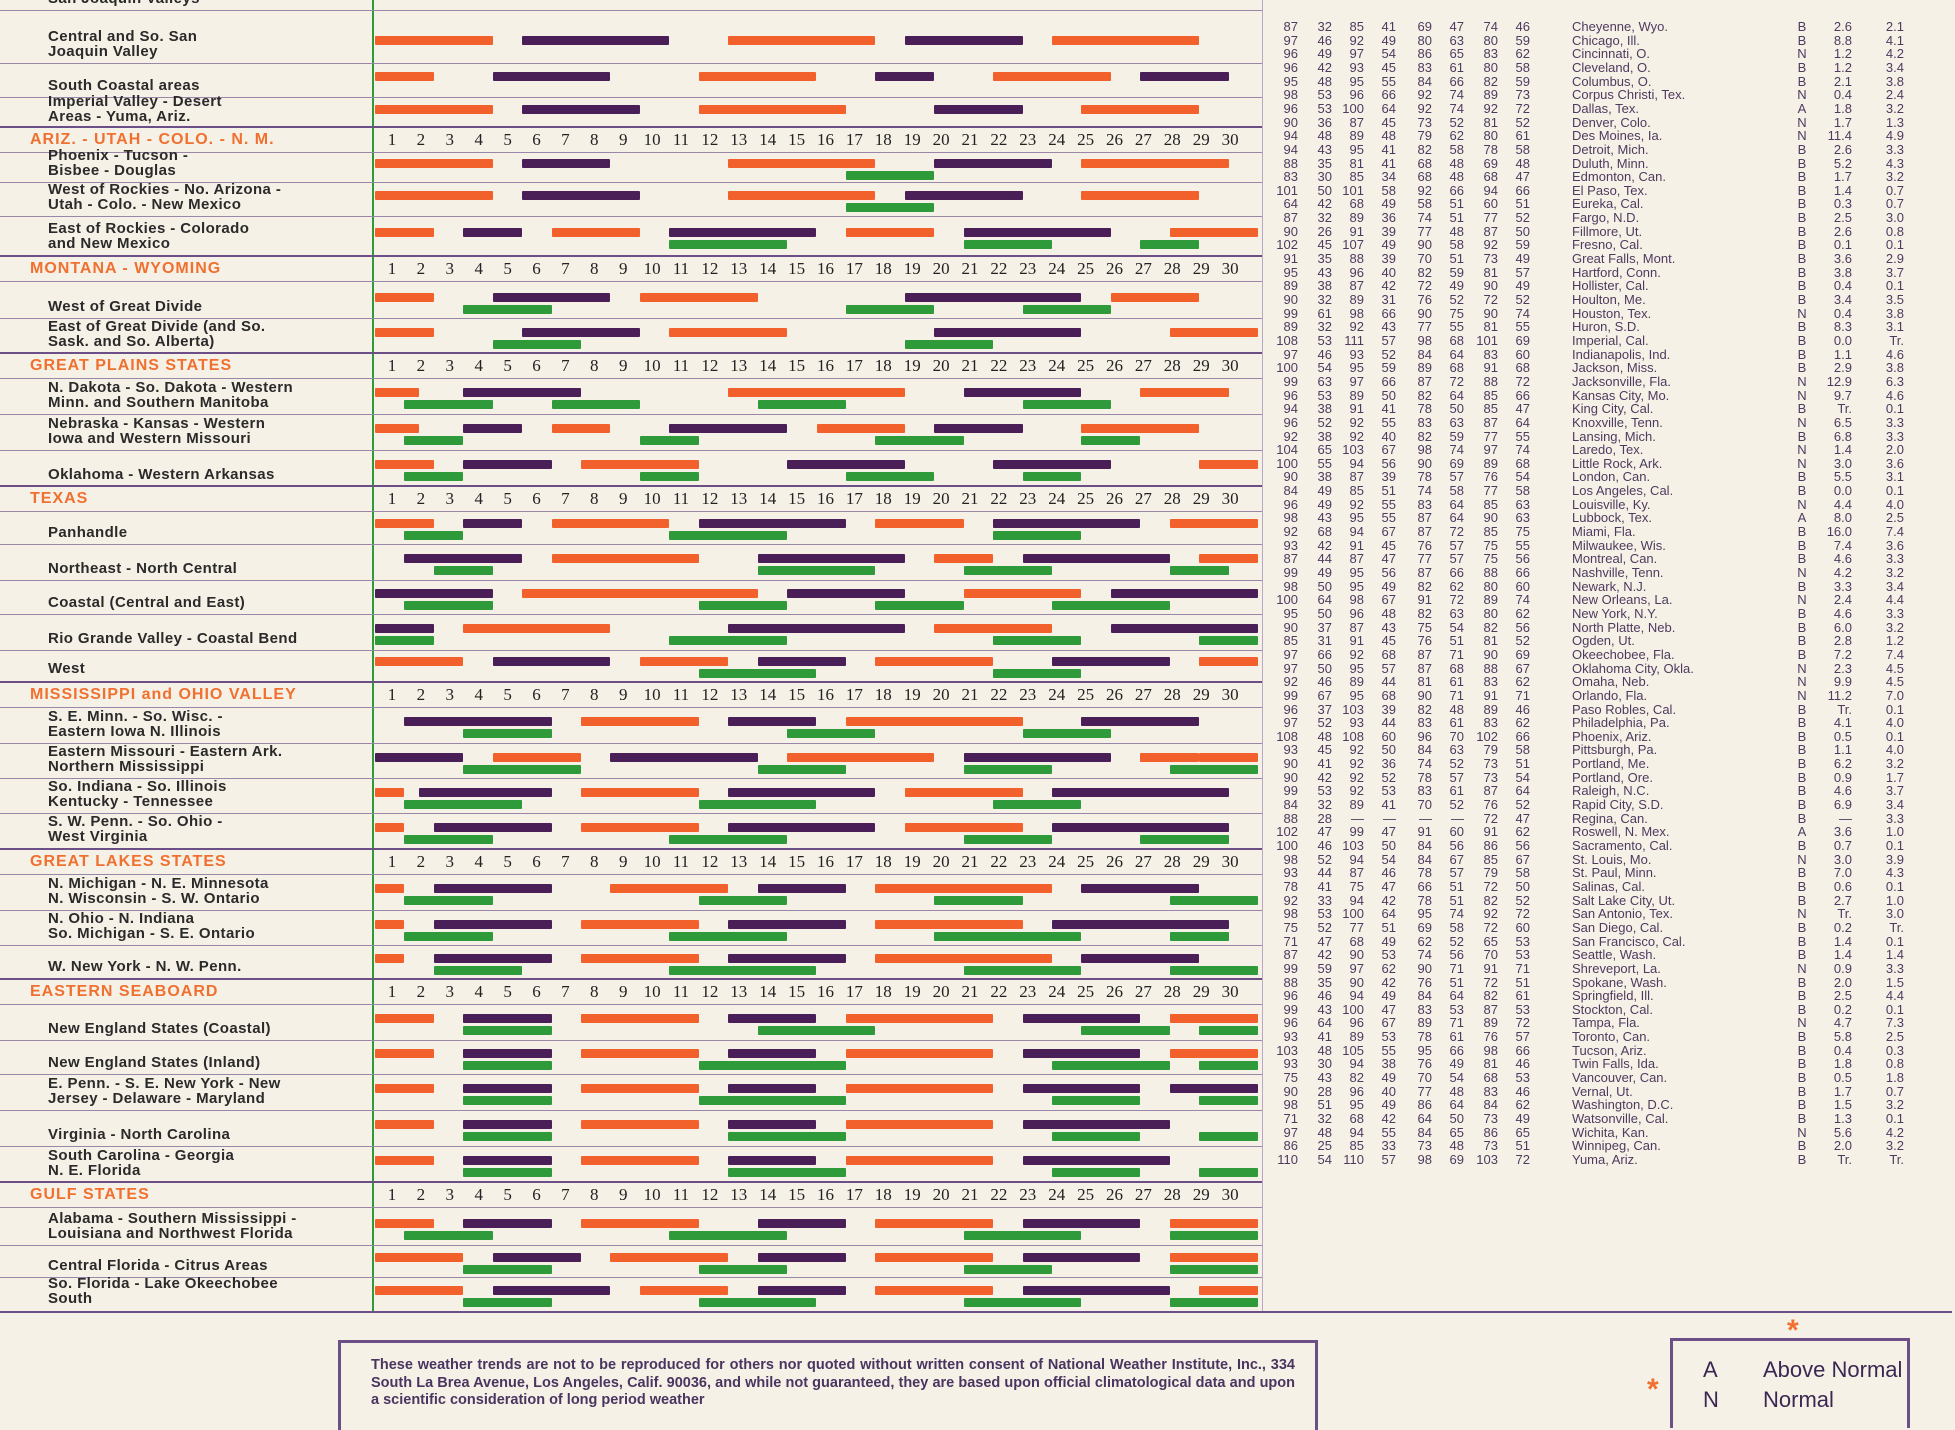  I want to click on region-label-line: West Virginia, so click(98, 836).